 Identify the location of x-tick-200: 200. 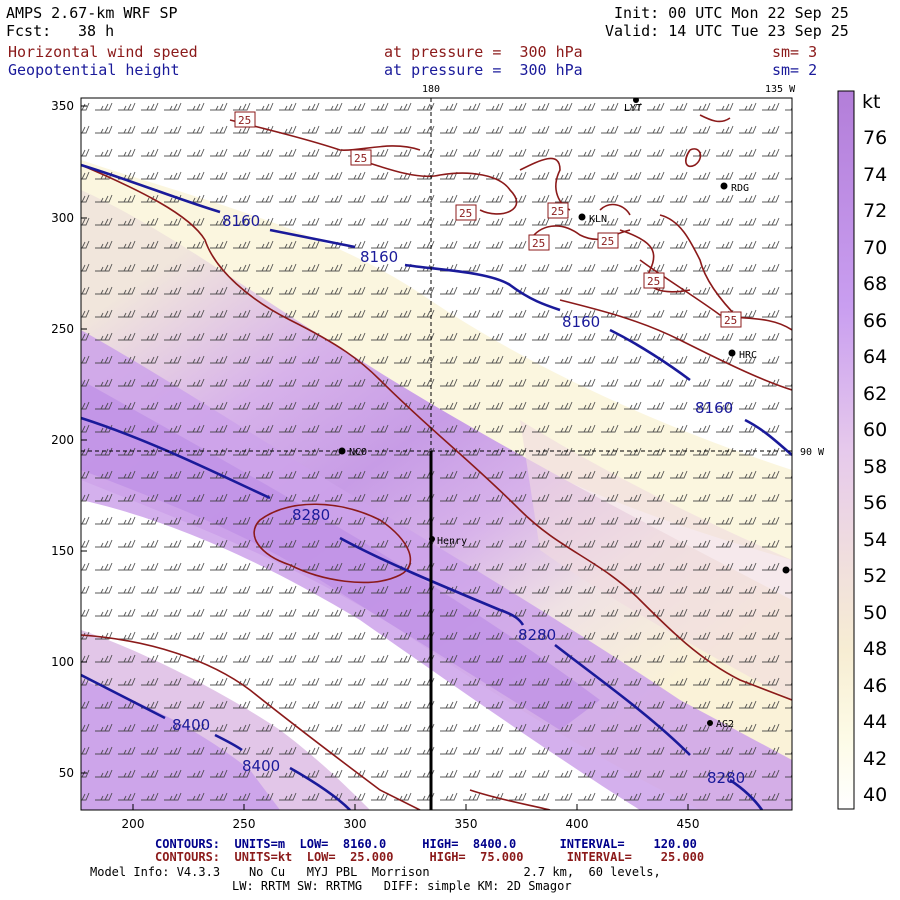
(133, 824).